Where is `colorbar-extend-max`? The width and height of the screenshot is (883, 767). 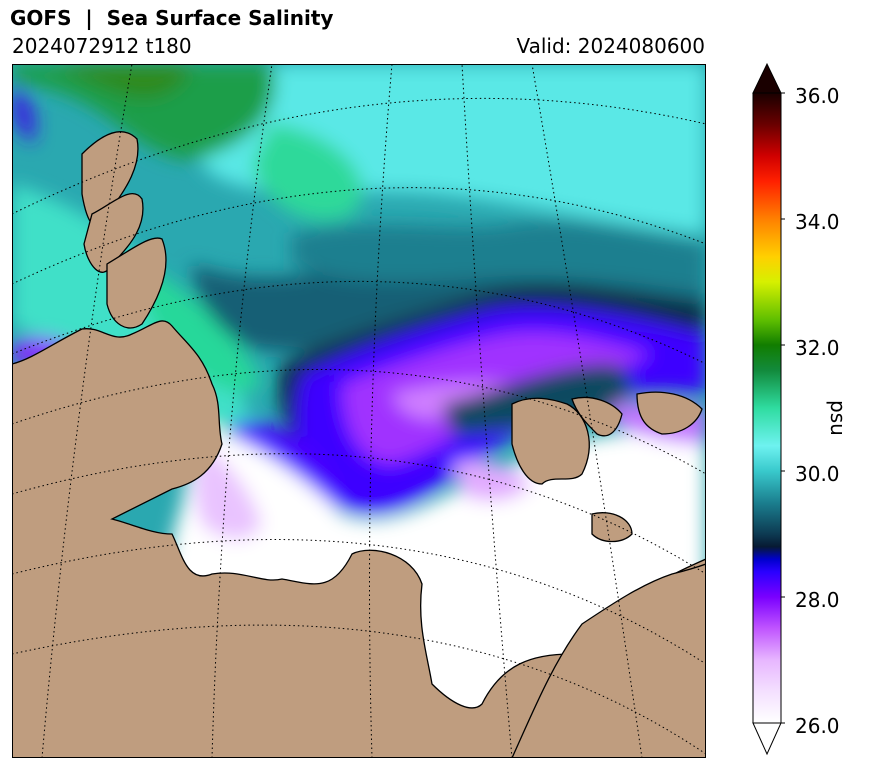 colorbar-extend-max is located at coordinates (767, 78).